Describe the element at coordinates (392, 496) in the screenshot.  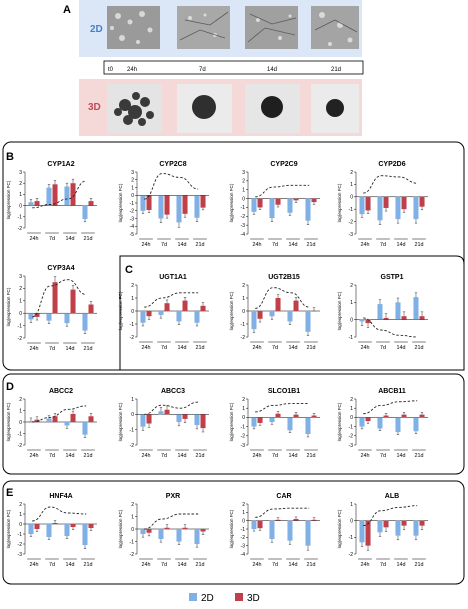
I see `chart-title: ALB` at that location.